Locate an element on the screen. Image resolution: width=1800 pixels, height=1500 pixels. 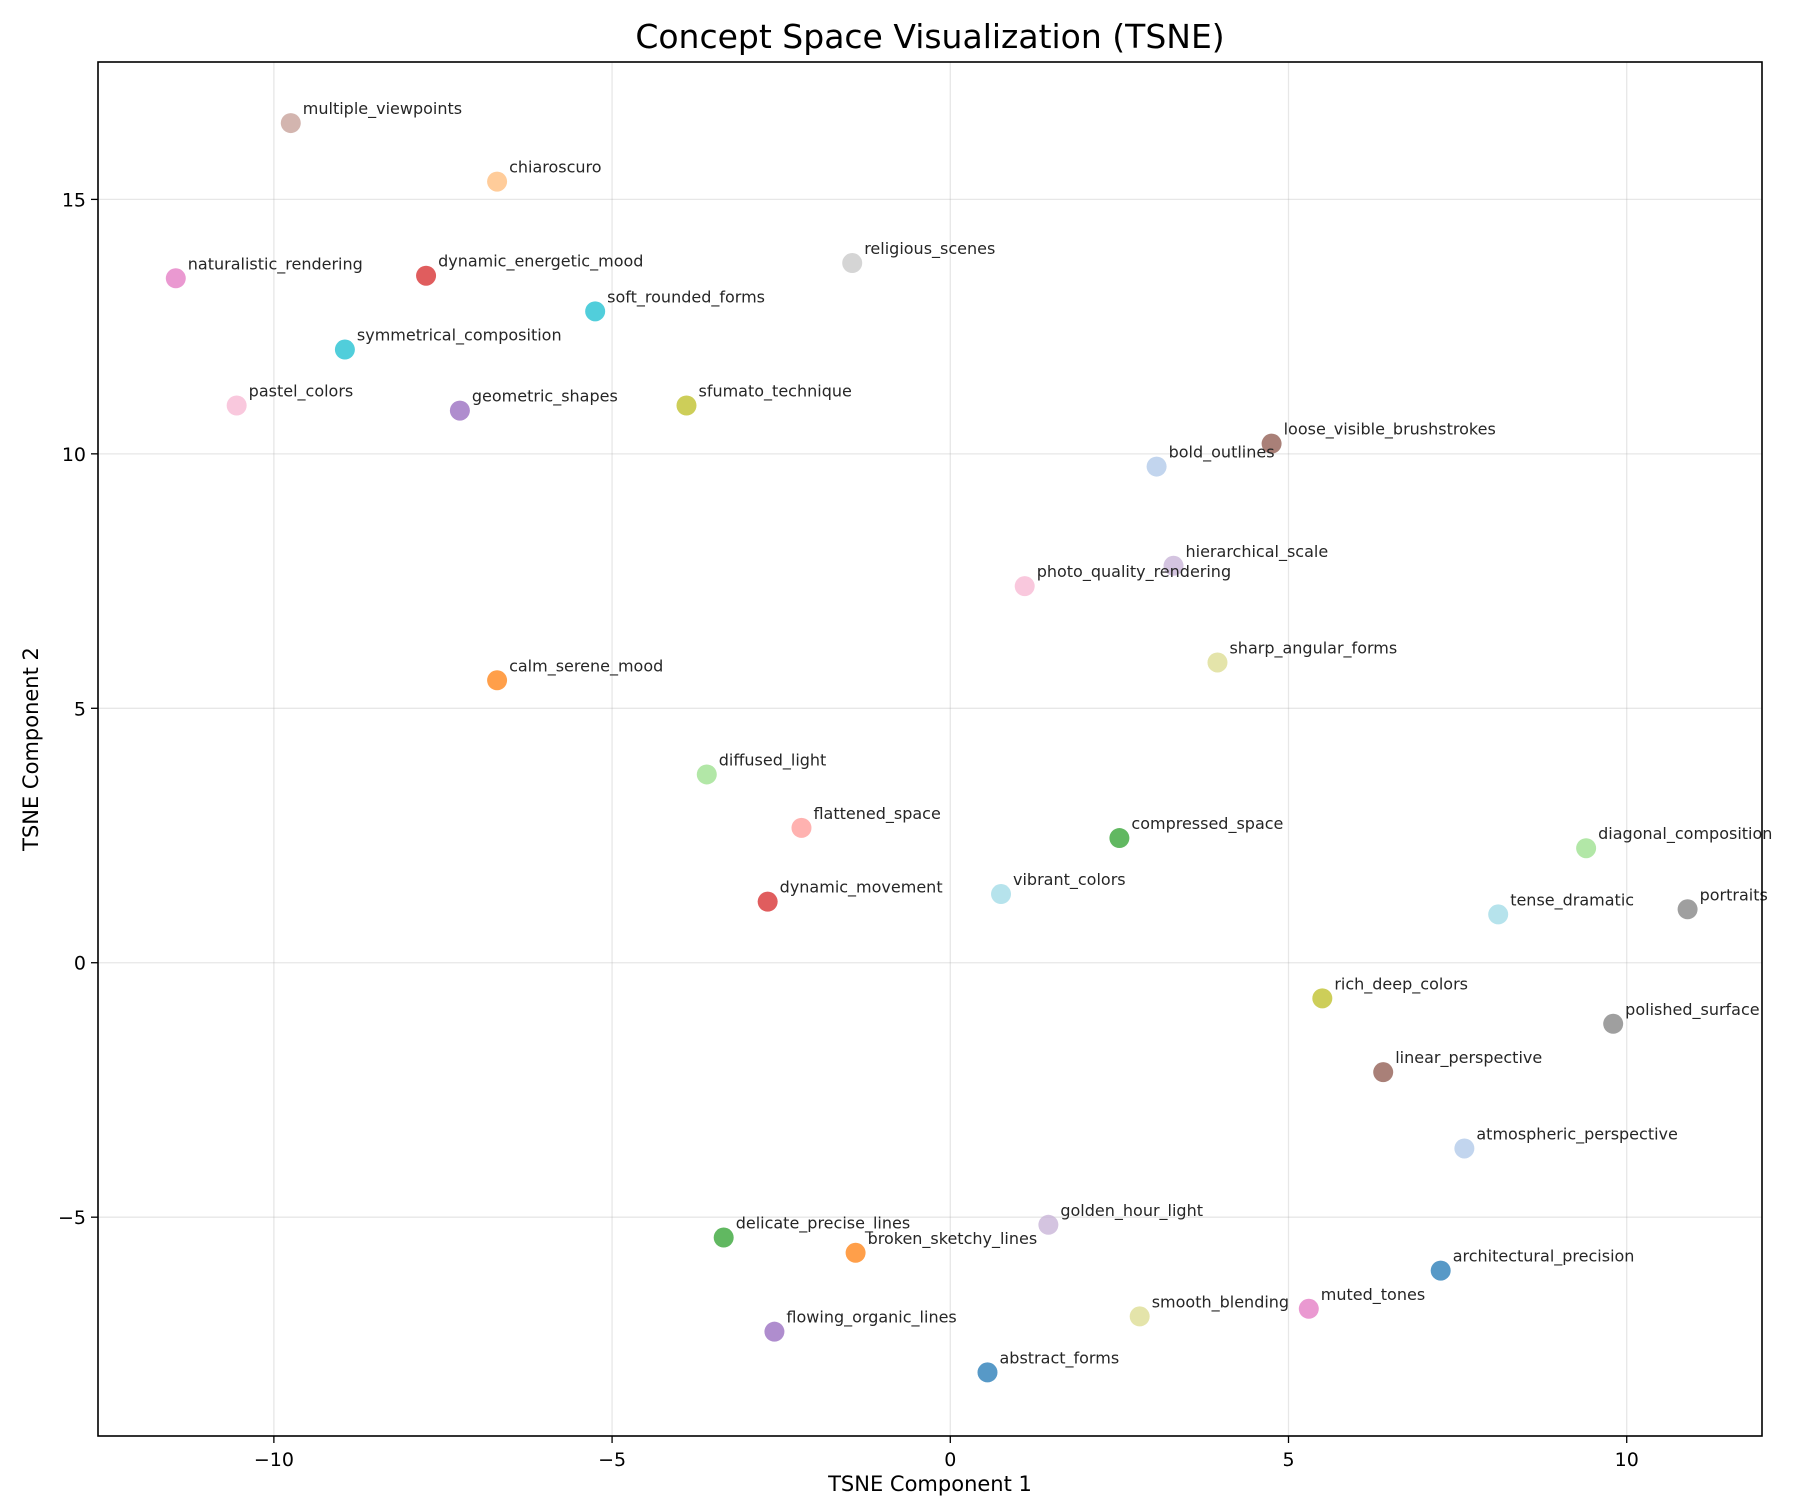
y-tick-label: 0 is located at coordinates (80, 964).